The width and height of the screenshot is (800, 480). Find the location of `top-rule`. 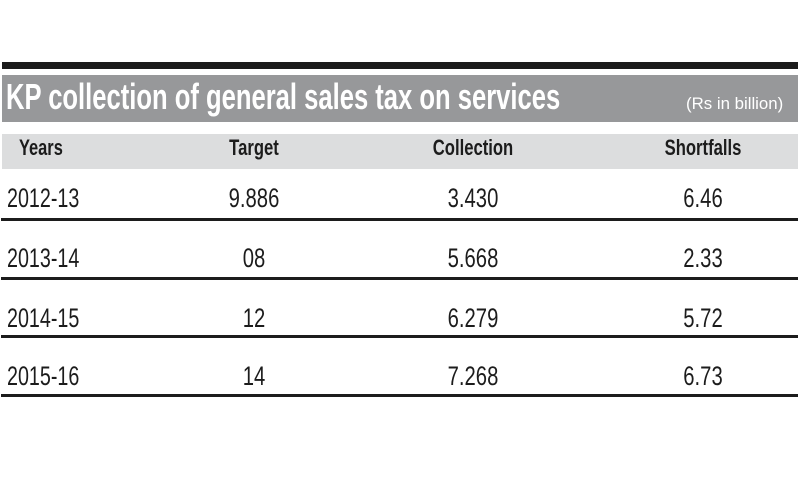

top-rule is located at coordinates (400, 65).